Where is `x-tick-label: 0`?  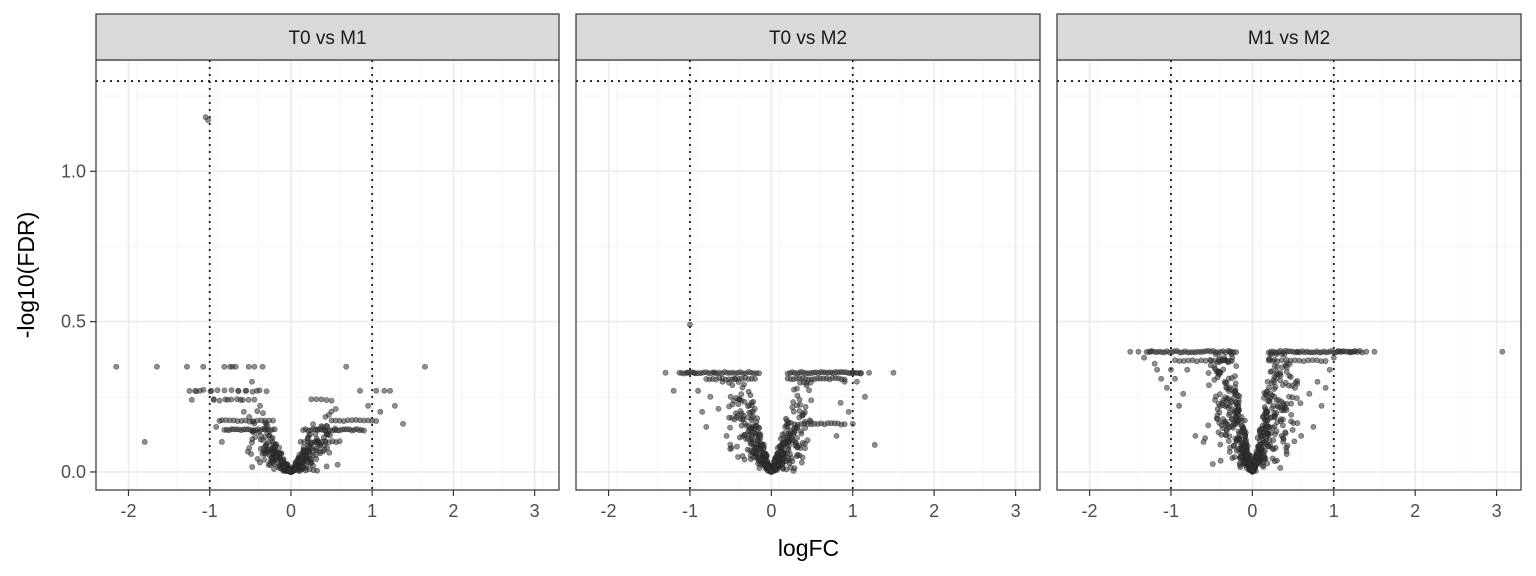 x-tick-label: 0 is located at coordinates (771, 511).